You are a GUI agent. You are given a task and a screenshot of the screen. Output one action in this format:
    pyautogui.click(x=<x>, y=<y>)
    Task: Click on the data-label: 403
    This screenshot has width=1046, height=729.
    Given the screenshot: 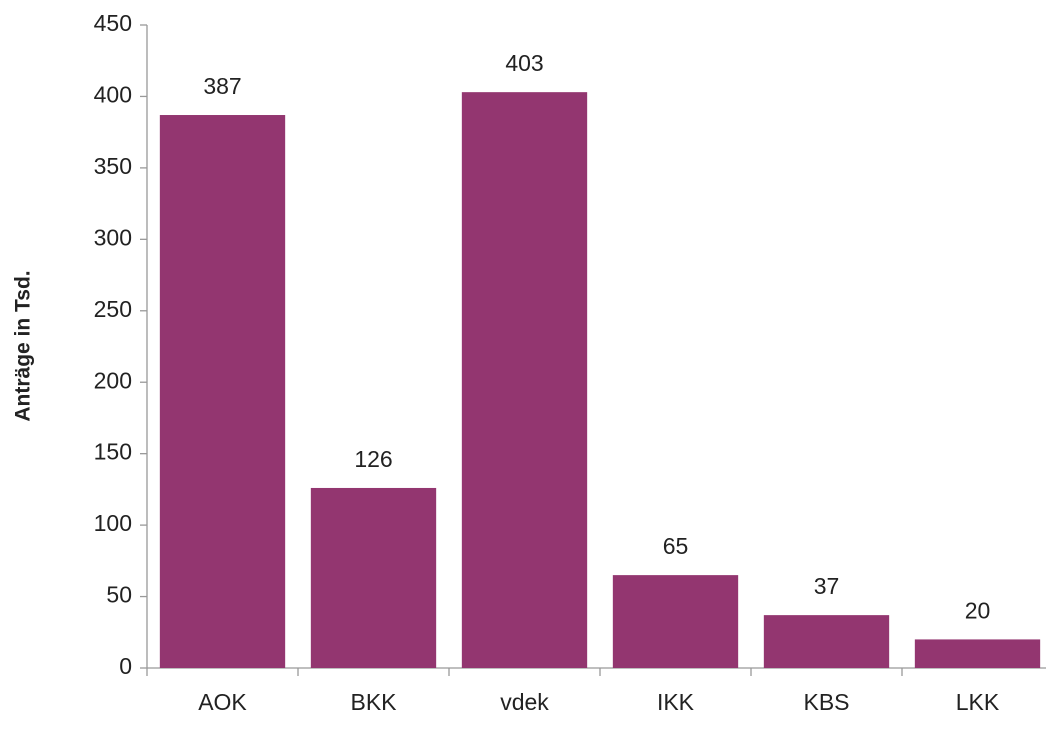 What is the action you would take?
    pyautogui.click(x=524, y=63)
    